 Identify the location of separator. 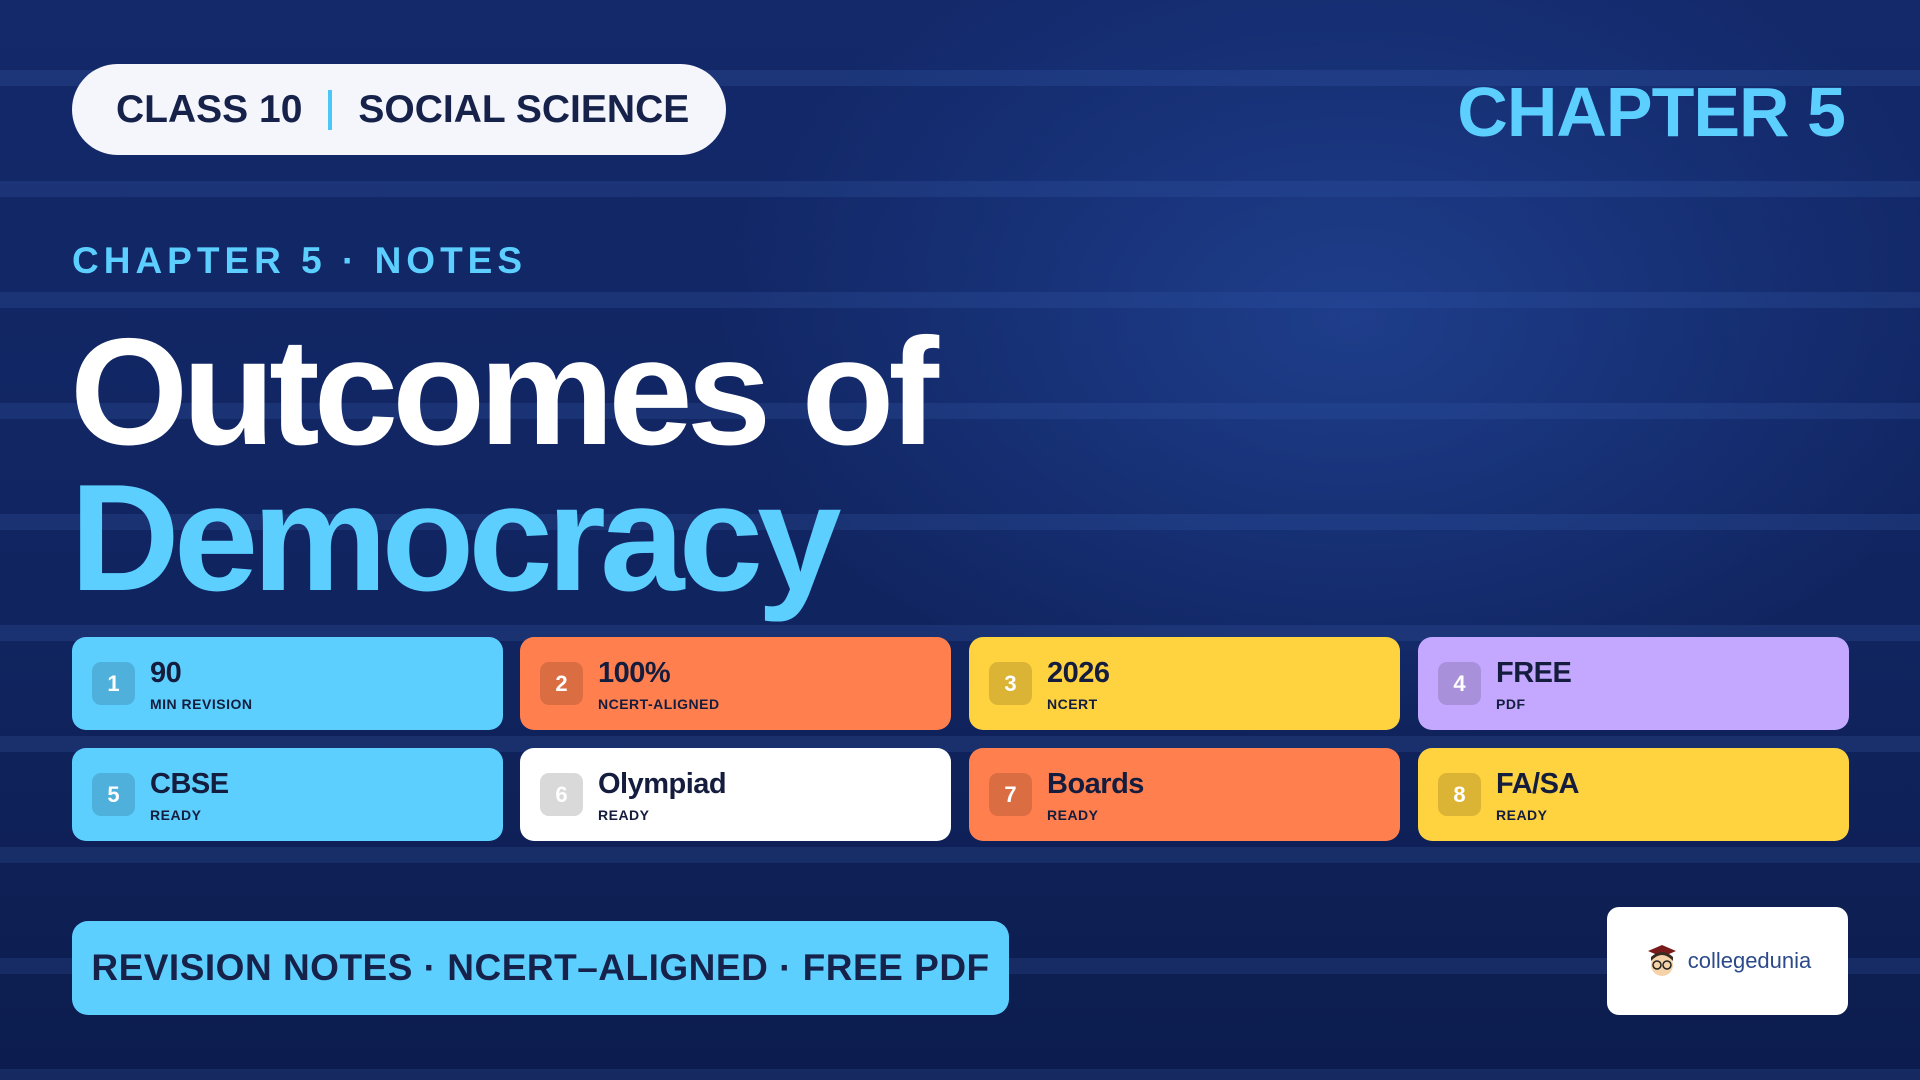
(330, 109).